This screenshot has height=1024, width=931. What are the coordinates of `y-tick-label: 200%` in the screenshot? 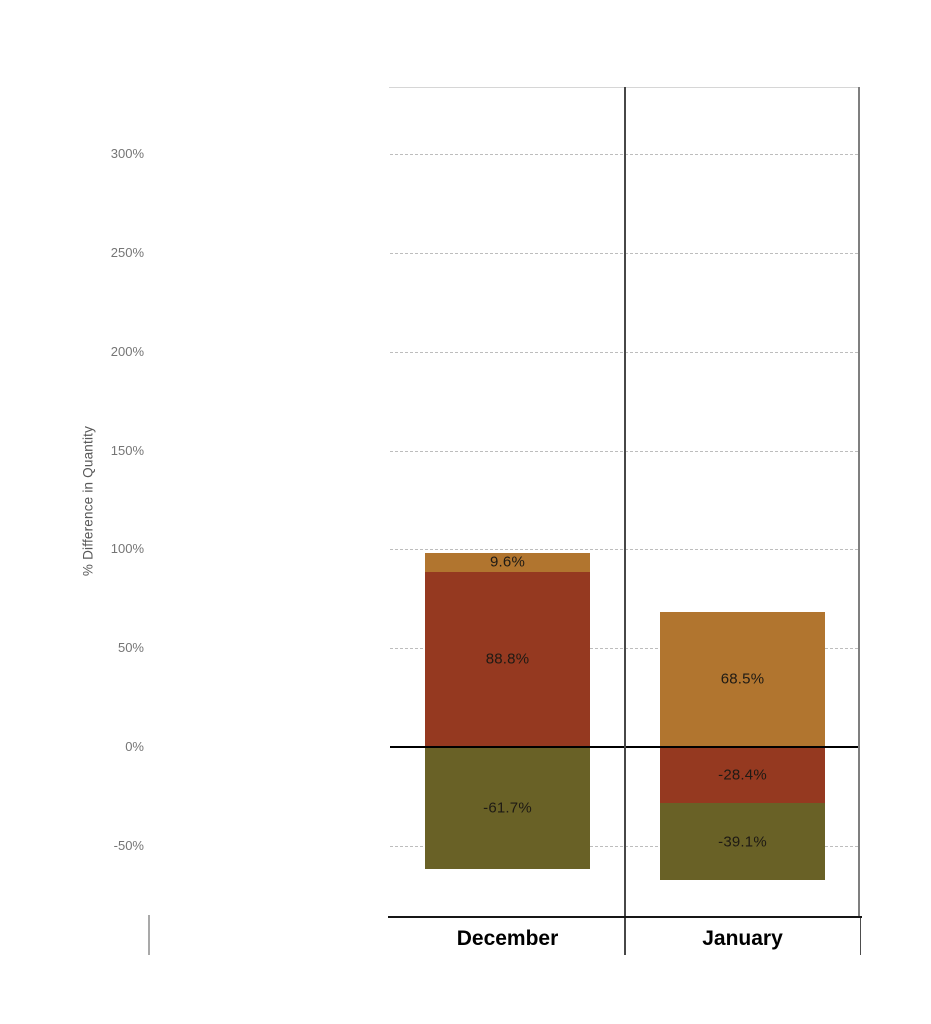 It's located at (127, 351).